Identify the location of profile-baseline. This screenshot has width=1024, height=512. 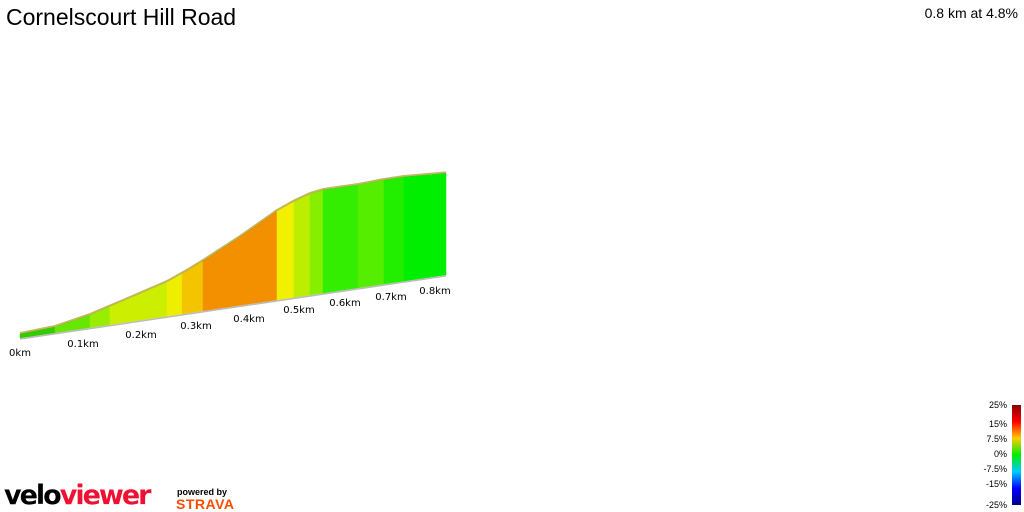
(233, 307).